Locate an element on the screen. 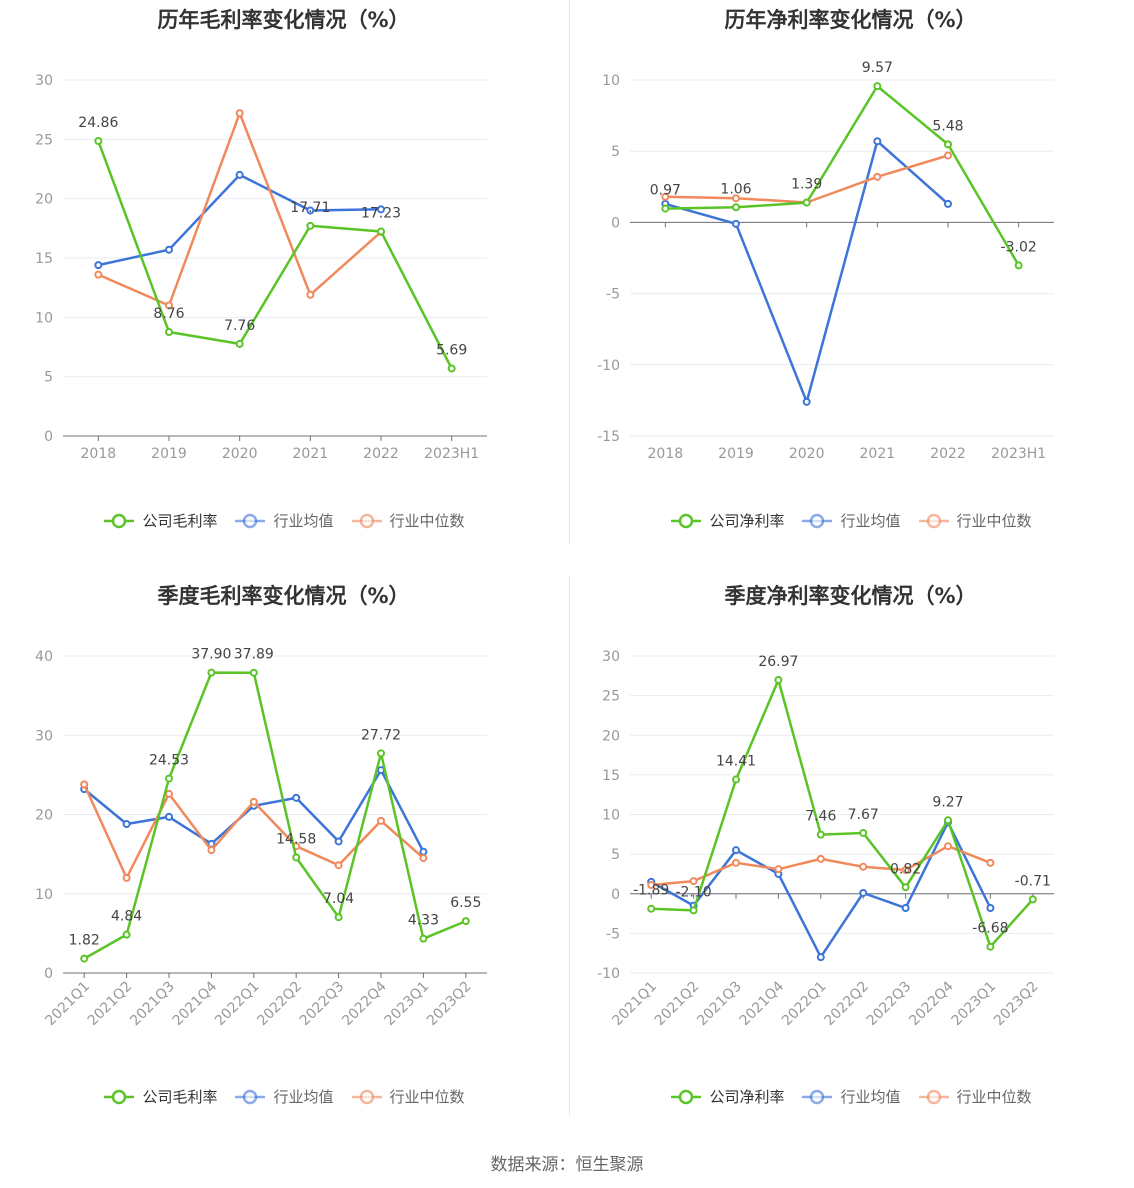 This screenshot has height=1188, width=1134. y-tick-label: 20 is located at coordinates (44, 816).